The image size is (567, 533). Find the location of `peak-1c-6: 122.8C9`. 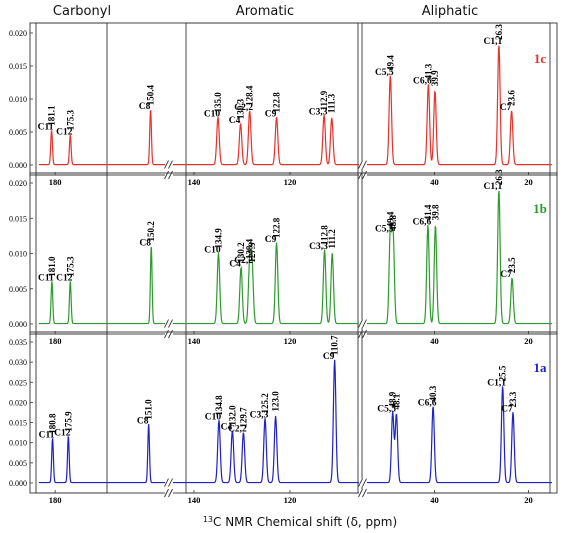

peak-1c-6: 122.8C9 is located at coordinates (273, 106).